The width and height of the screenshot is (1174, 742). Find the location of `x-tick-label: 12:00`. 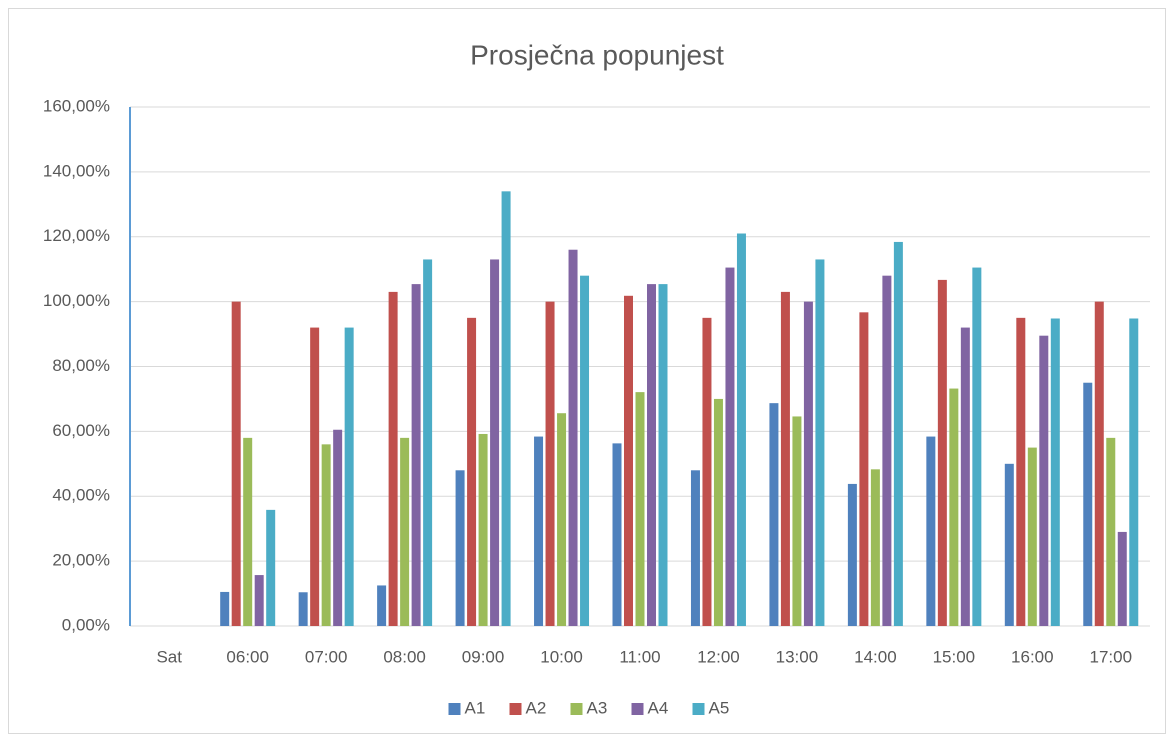

x-tick-label: 12:00 is located at coordinates (718, 656).